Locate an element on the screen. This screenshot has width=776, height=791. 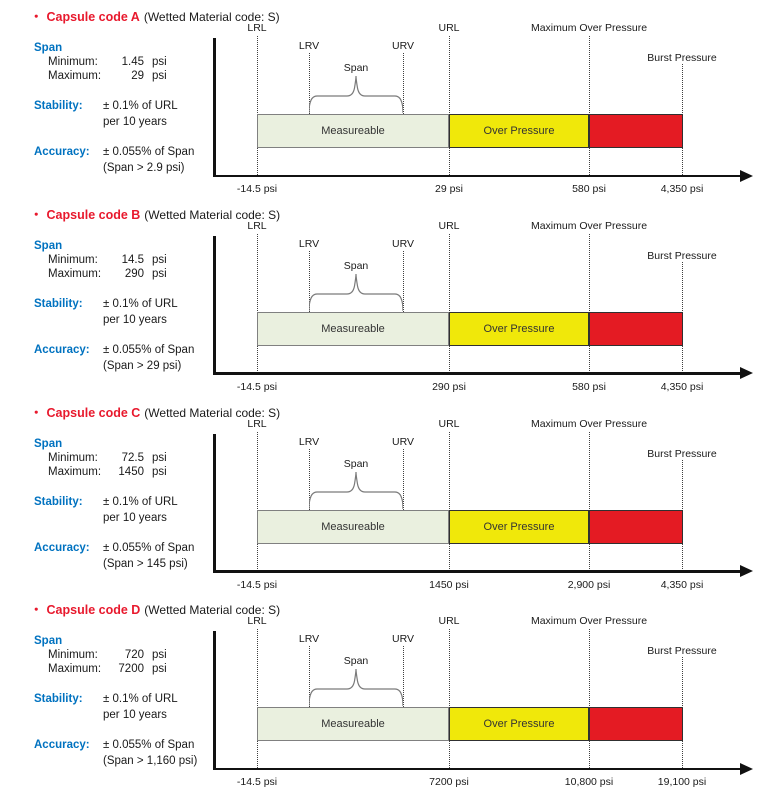
minimum-value: 720 is located at coordinates (134, 655).